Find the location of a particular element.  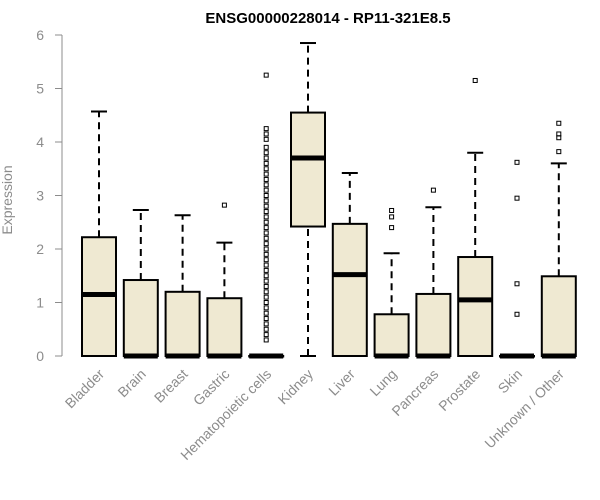

box-skin is located at coordinates (517, 259).